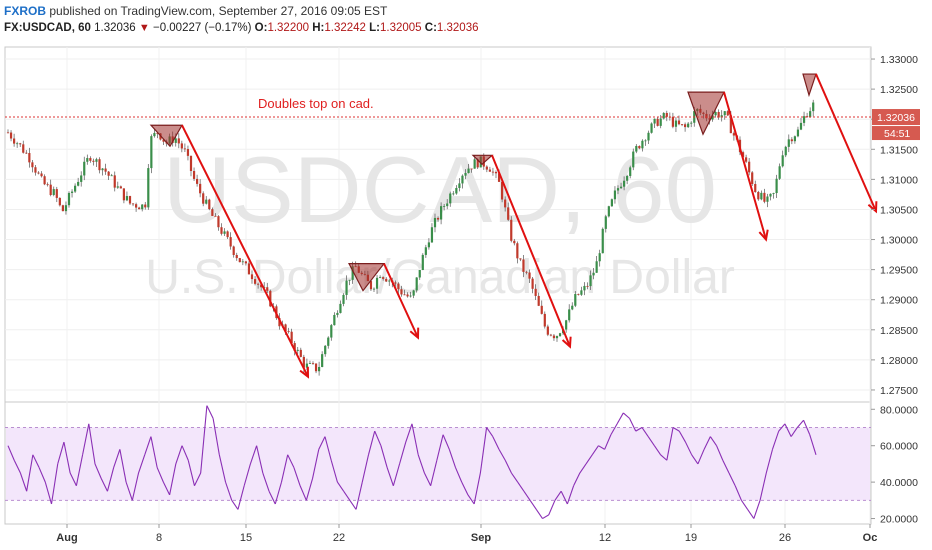 The width and height of the screenshot is (932, 550). What do you see at coordinates (339, 538) in the screenshot?
I see `x-tick-label: 22` at bounding box center [339, 538].